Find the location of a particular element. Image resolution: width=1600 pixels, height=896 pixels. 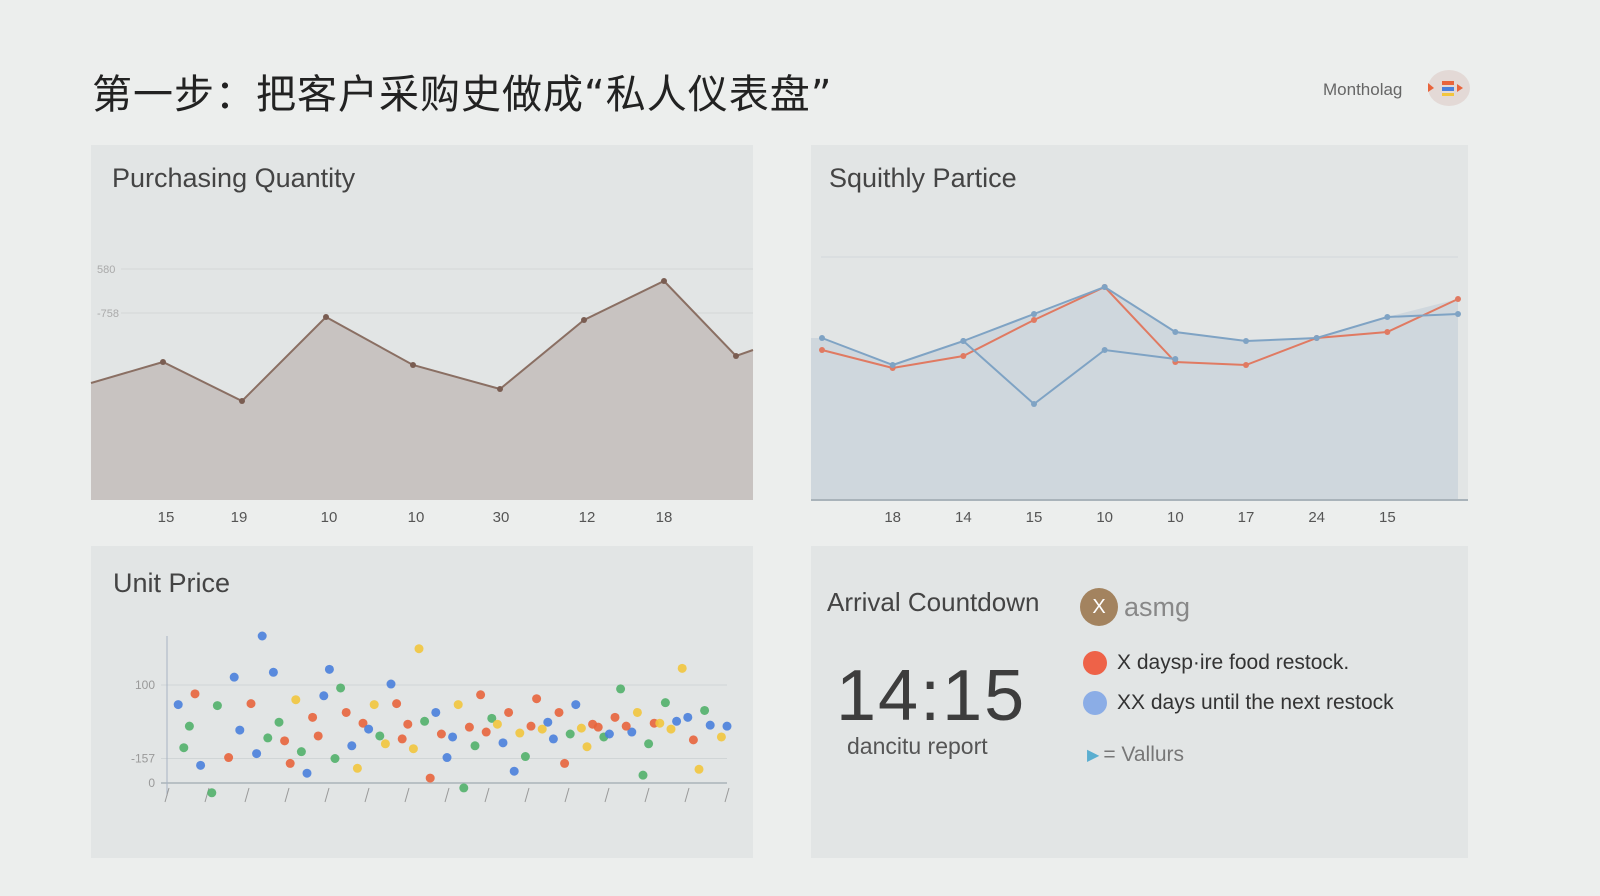

badge: X asmg is located at coordinates (1135, 607).